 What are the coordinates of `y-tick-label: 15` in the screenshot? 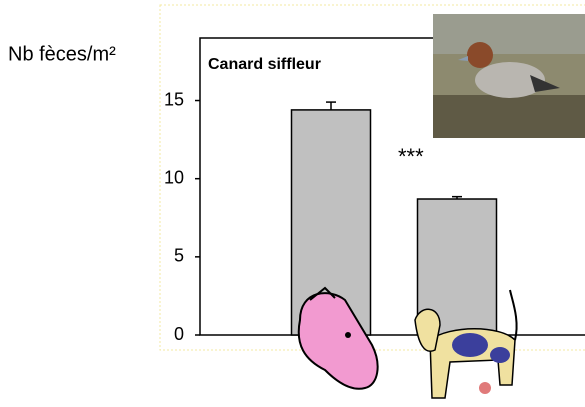 It's located at (174, 99).